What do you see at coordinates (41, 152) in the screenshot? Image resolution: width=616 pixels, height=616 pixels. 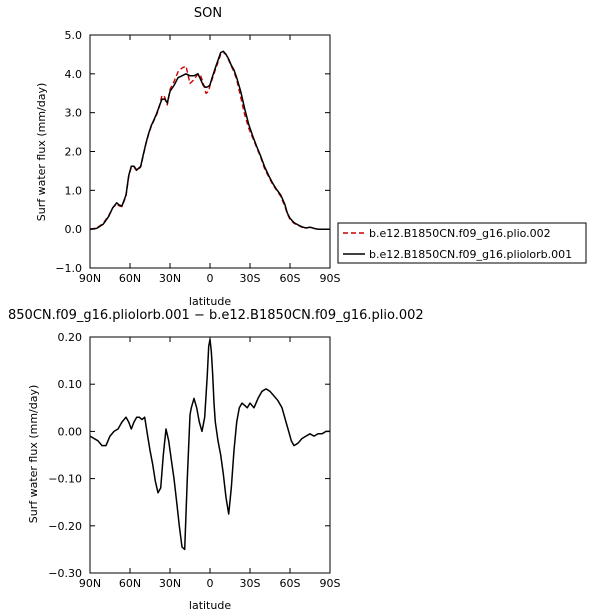 I see `top-panel-y-axis-label: Surf water flux (mm/day)` at bounding box center [41, 152].